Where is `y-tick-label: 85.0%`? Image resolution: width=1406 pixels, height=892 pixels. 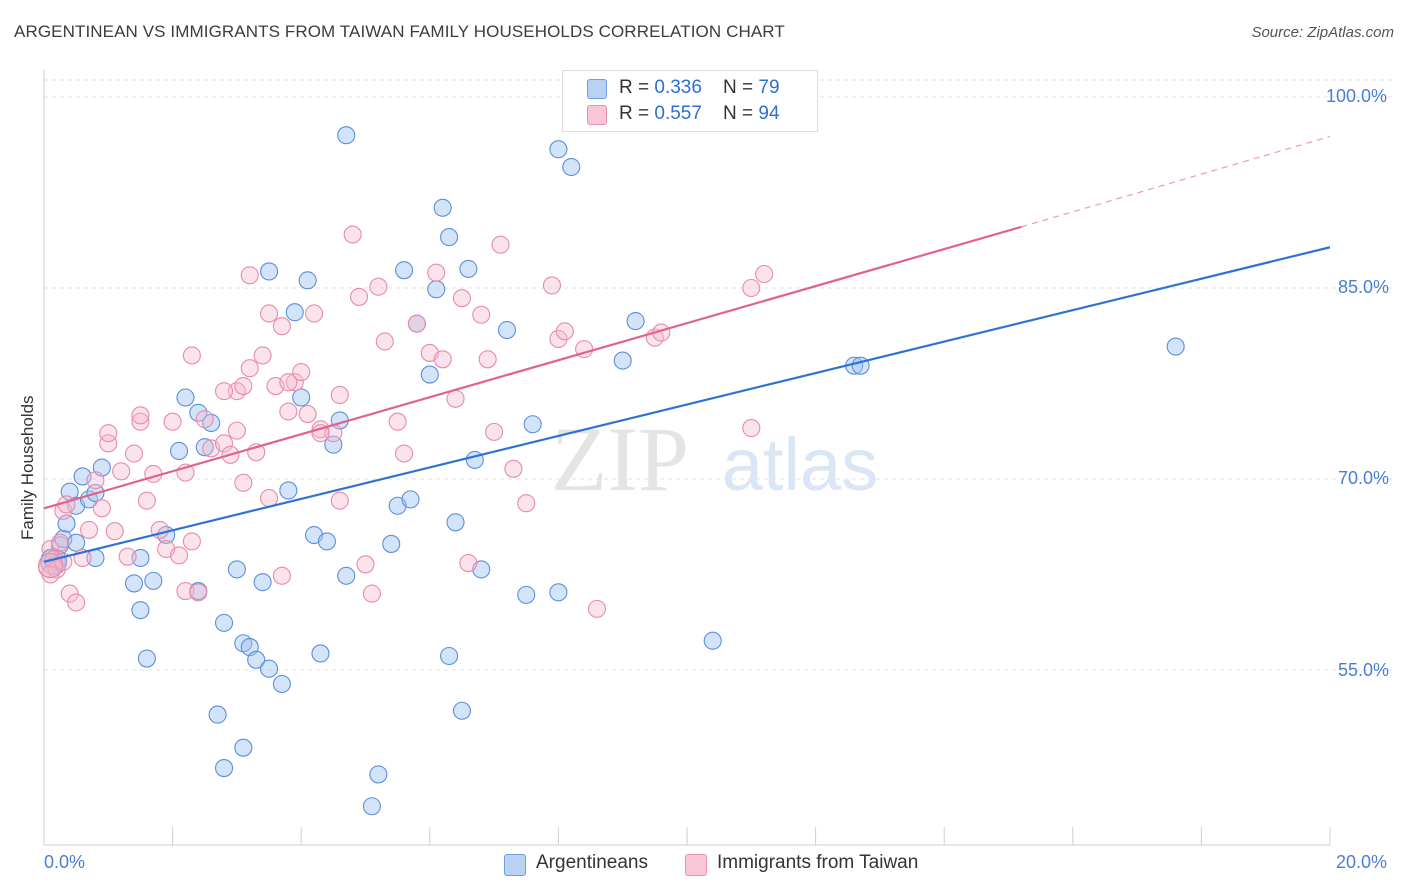
y-tick-label: 85.0% is located at coordinates (1364, 287).